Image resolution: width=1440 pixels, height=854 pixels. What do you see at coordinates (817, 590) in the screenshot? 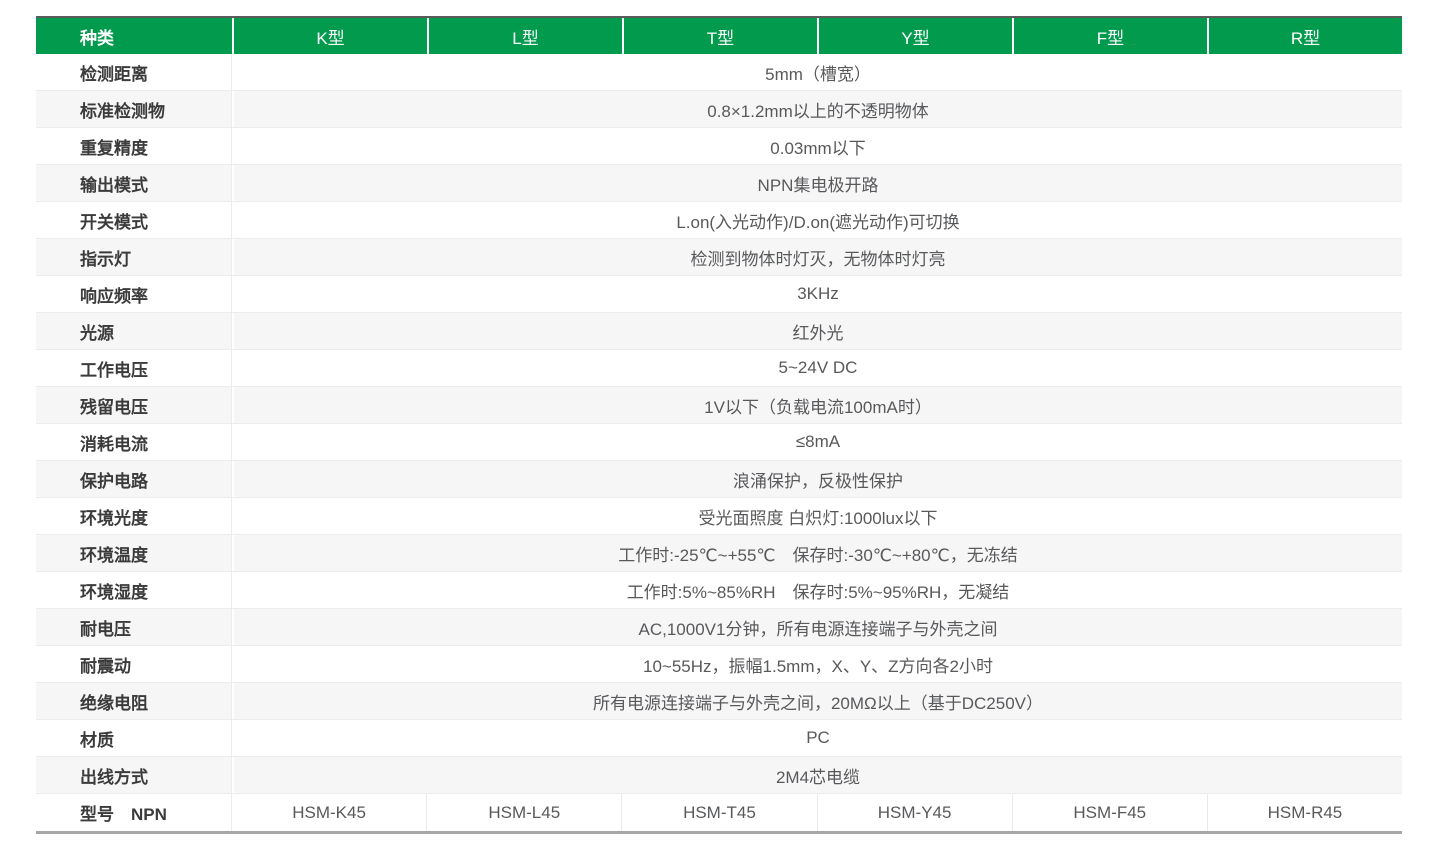
I see `spec-value: 工作时:5%~85%RH 保存时:5%~95%RH，无凝结` at bounding box center [817, 590].